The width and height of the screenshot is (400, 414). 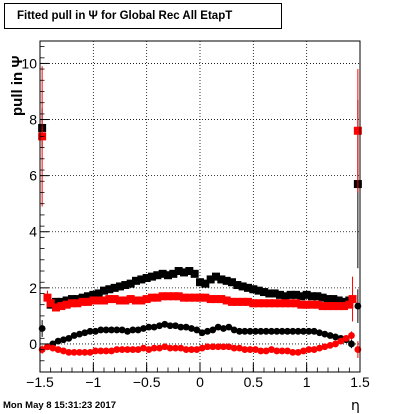 I want to click on x-tick-label: −1.5, so click(x=40, y=382).